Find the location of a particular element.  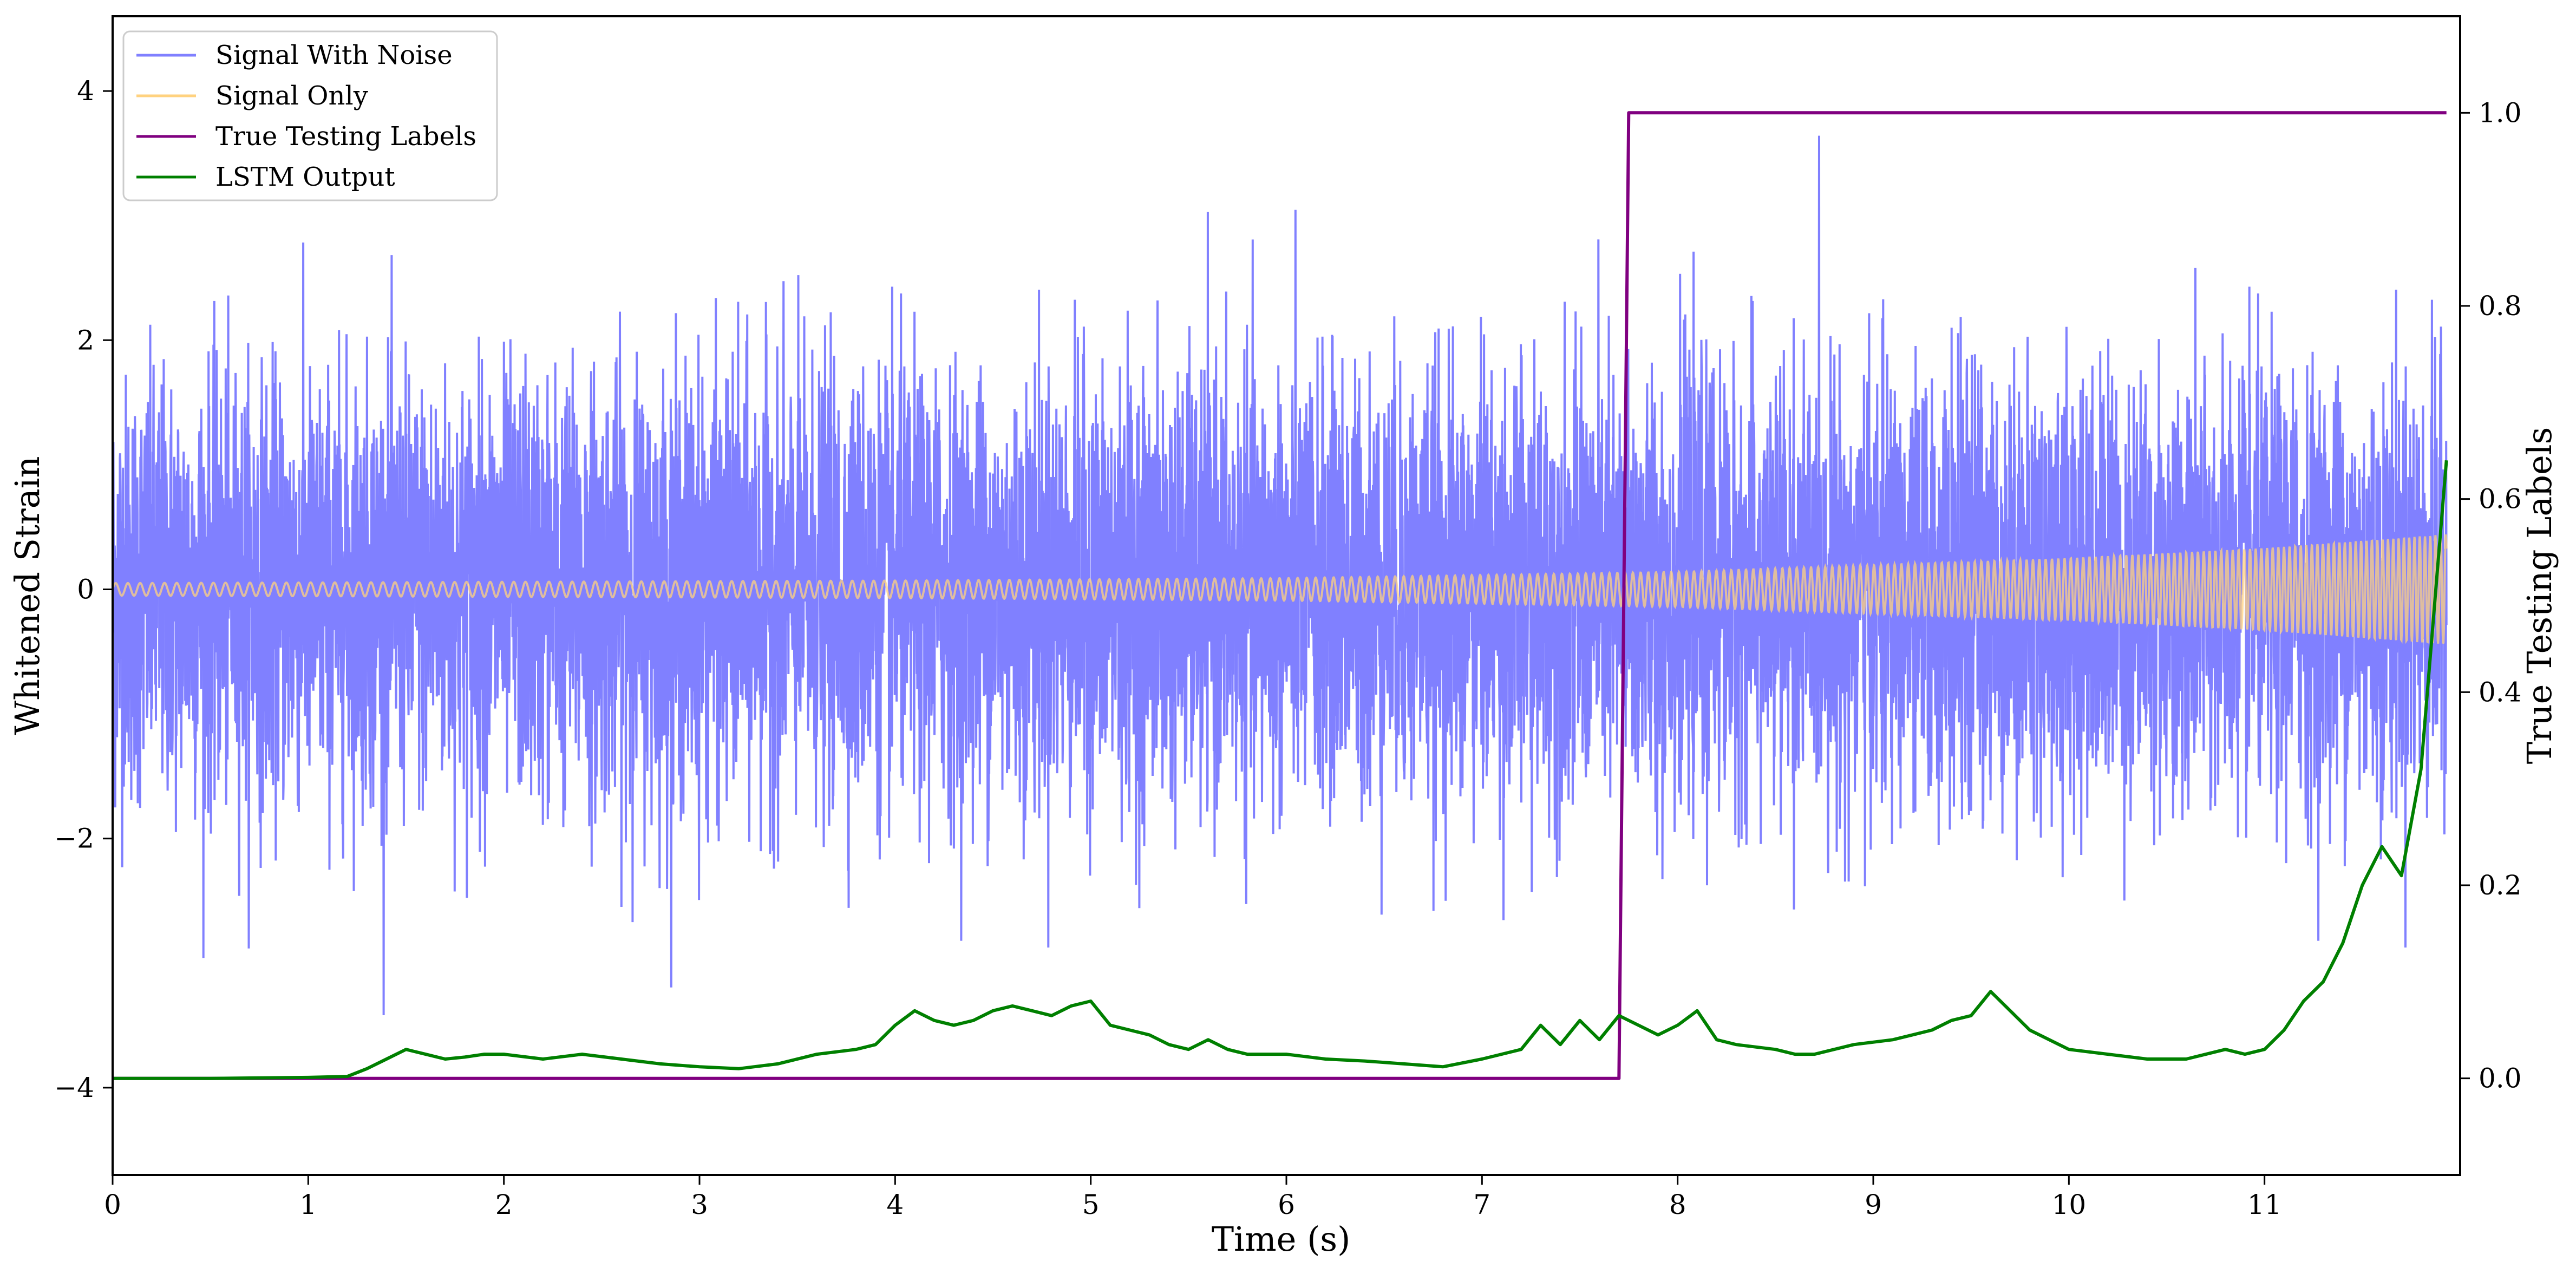

x-tick-label: 9 is located at coordinates (1874, 1204).